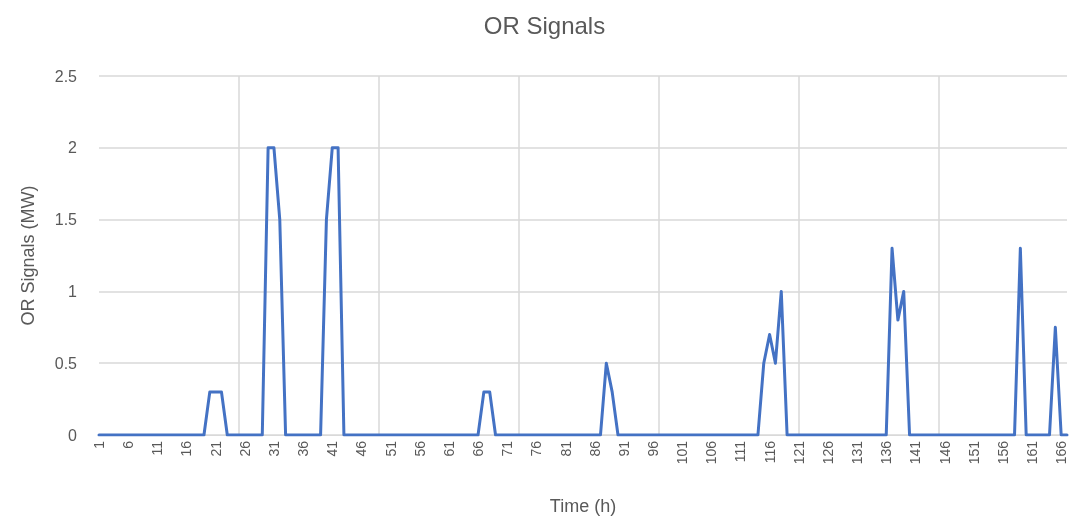 The image size is (1089, 522). I want to click on x-tick-label: 36, so click(303, 448).